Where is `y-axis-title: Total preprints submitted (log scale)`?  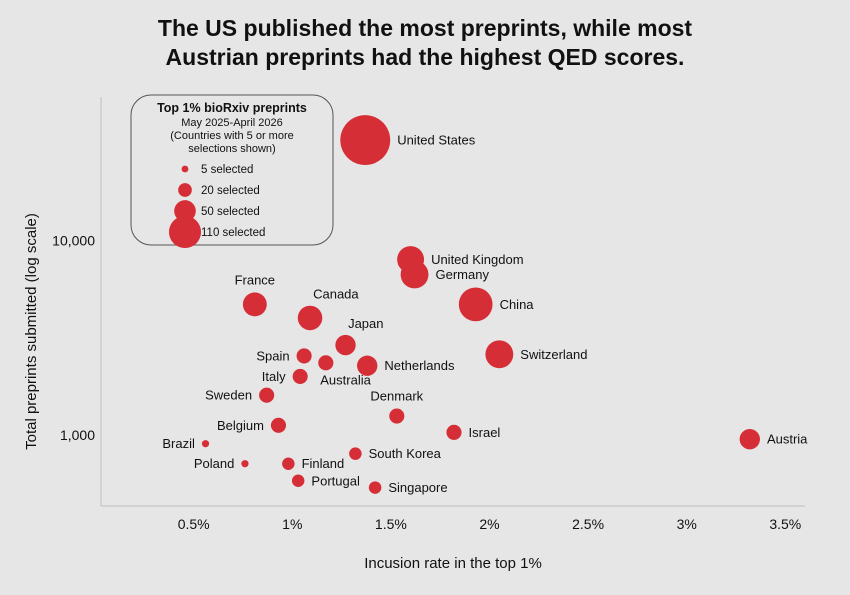
y-axis-title: Total preprints submitted (log scale) is located at coordinates (31, 331).